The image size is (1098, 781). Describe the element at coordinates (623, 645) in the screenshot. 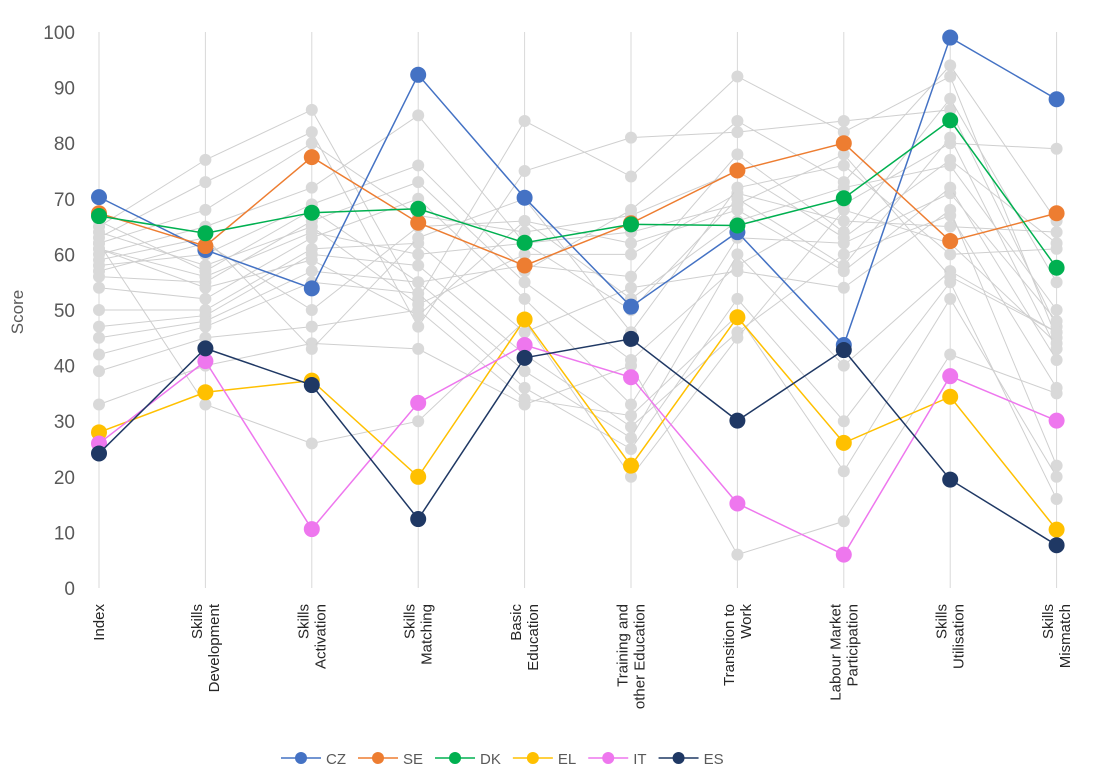

I see `x-tick-label-line: Training and` at that location.